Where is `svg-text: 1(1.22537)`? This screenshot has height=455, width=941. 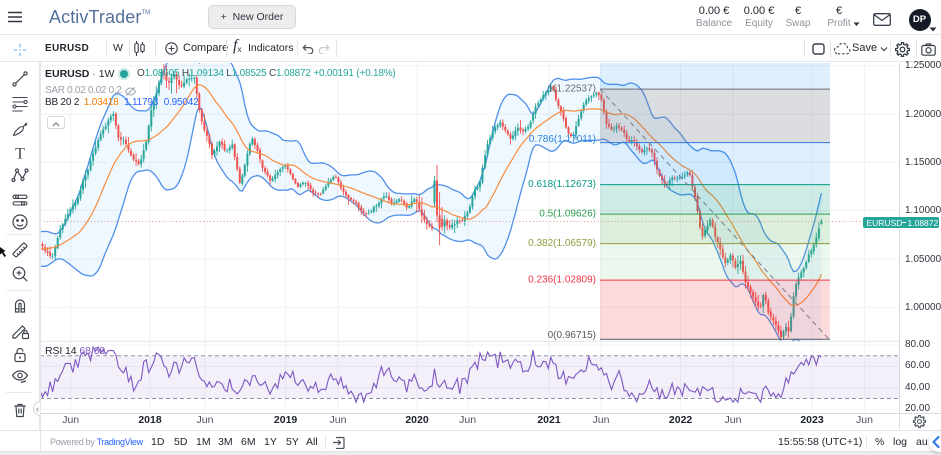 svg-text: 1(1.22537) is located at coordinates (572, 89).